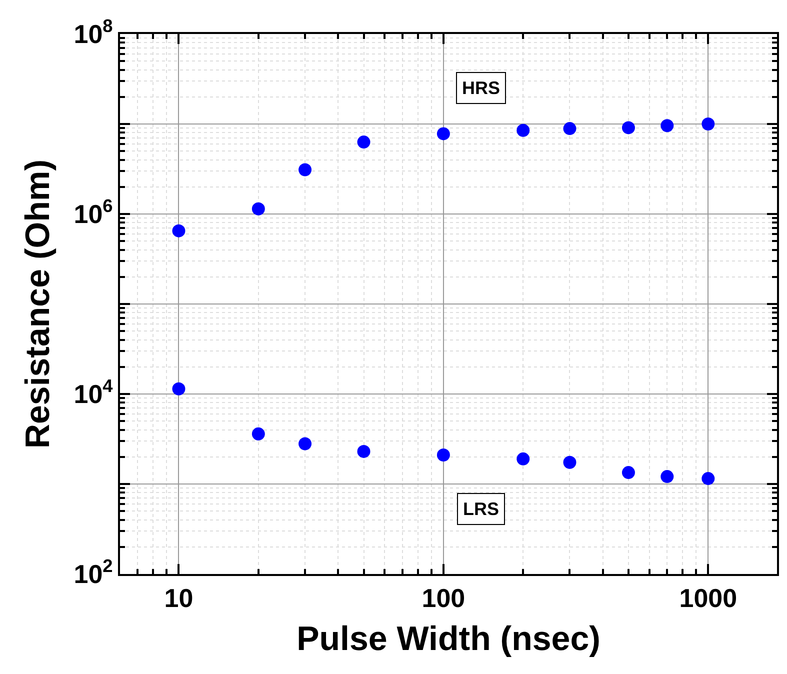 The width and height of the screenshot is (787, 674). Describe the element at coordinates (481, 509) in the screenshot. I see `annotation: LRS` at that location.